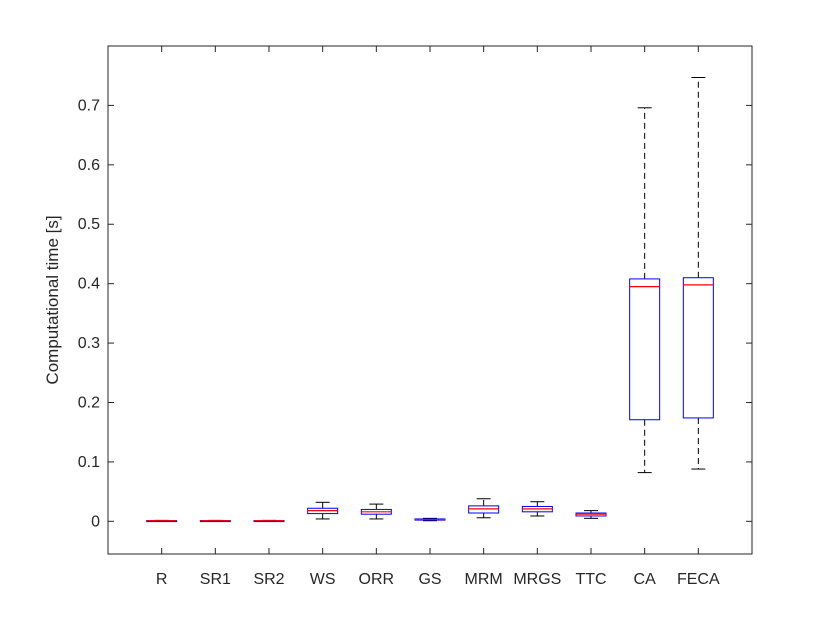  What do you see at coordinates (376, 511) in the screenshot?
I see `box-orr` at bounding box center [376, 511].